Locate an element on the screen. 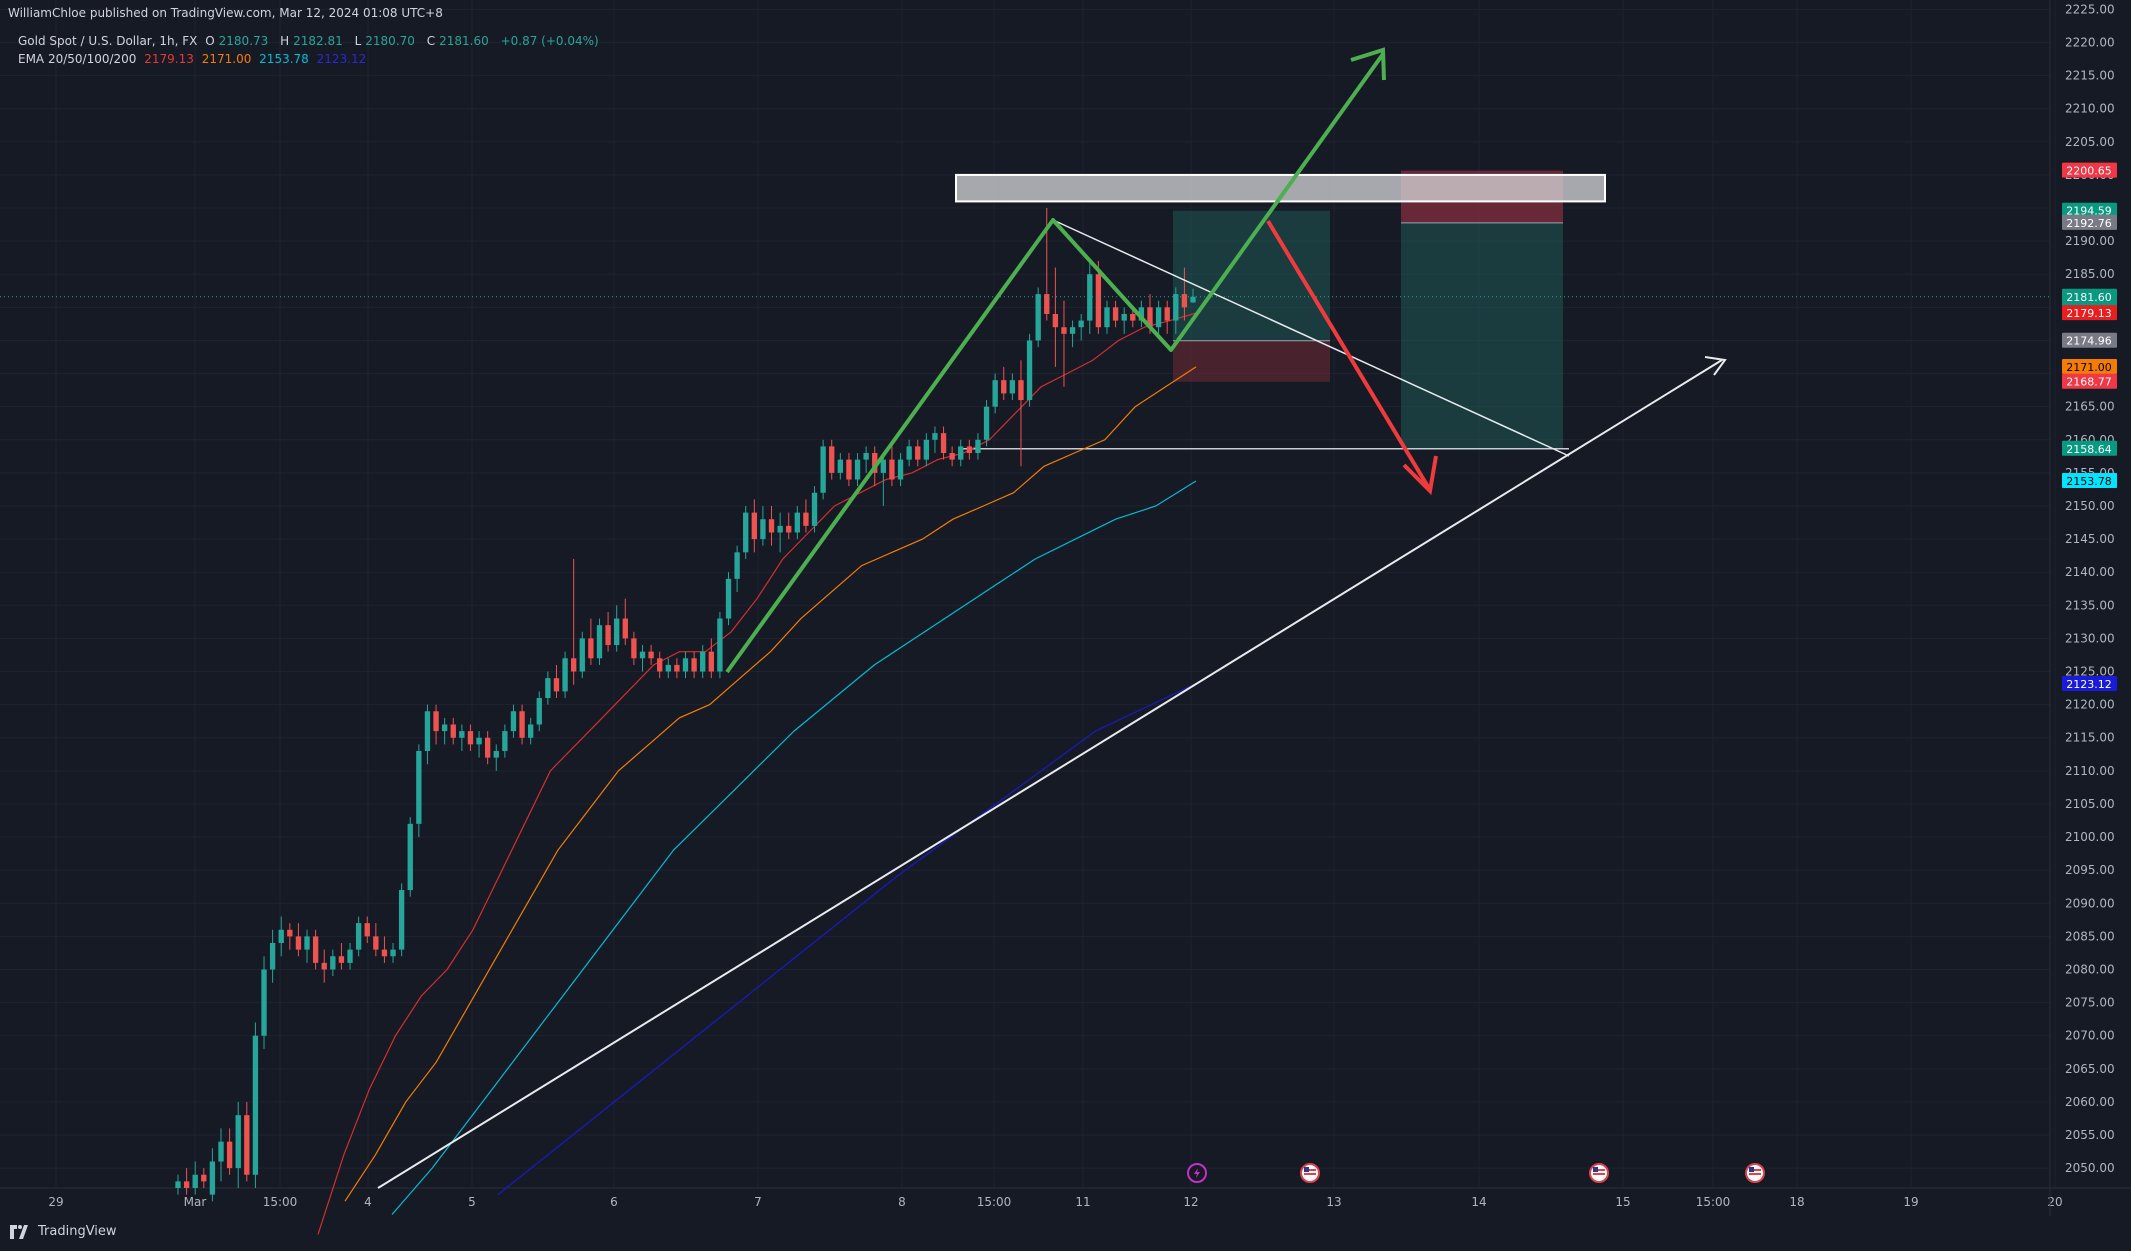 The image size is (2131, 1251). price-axis is located at coordinates (2090, 608).